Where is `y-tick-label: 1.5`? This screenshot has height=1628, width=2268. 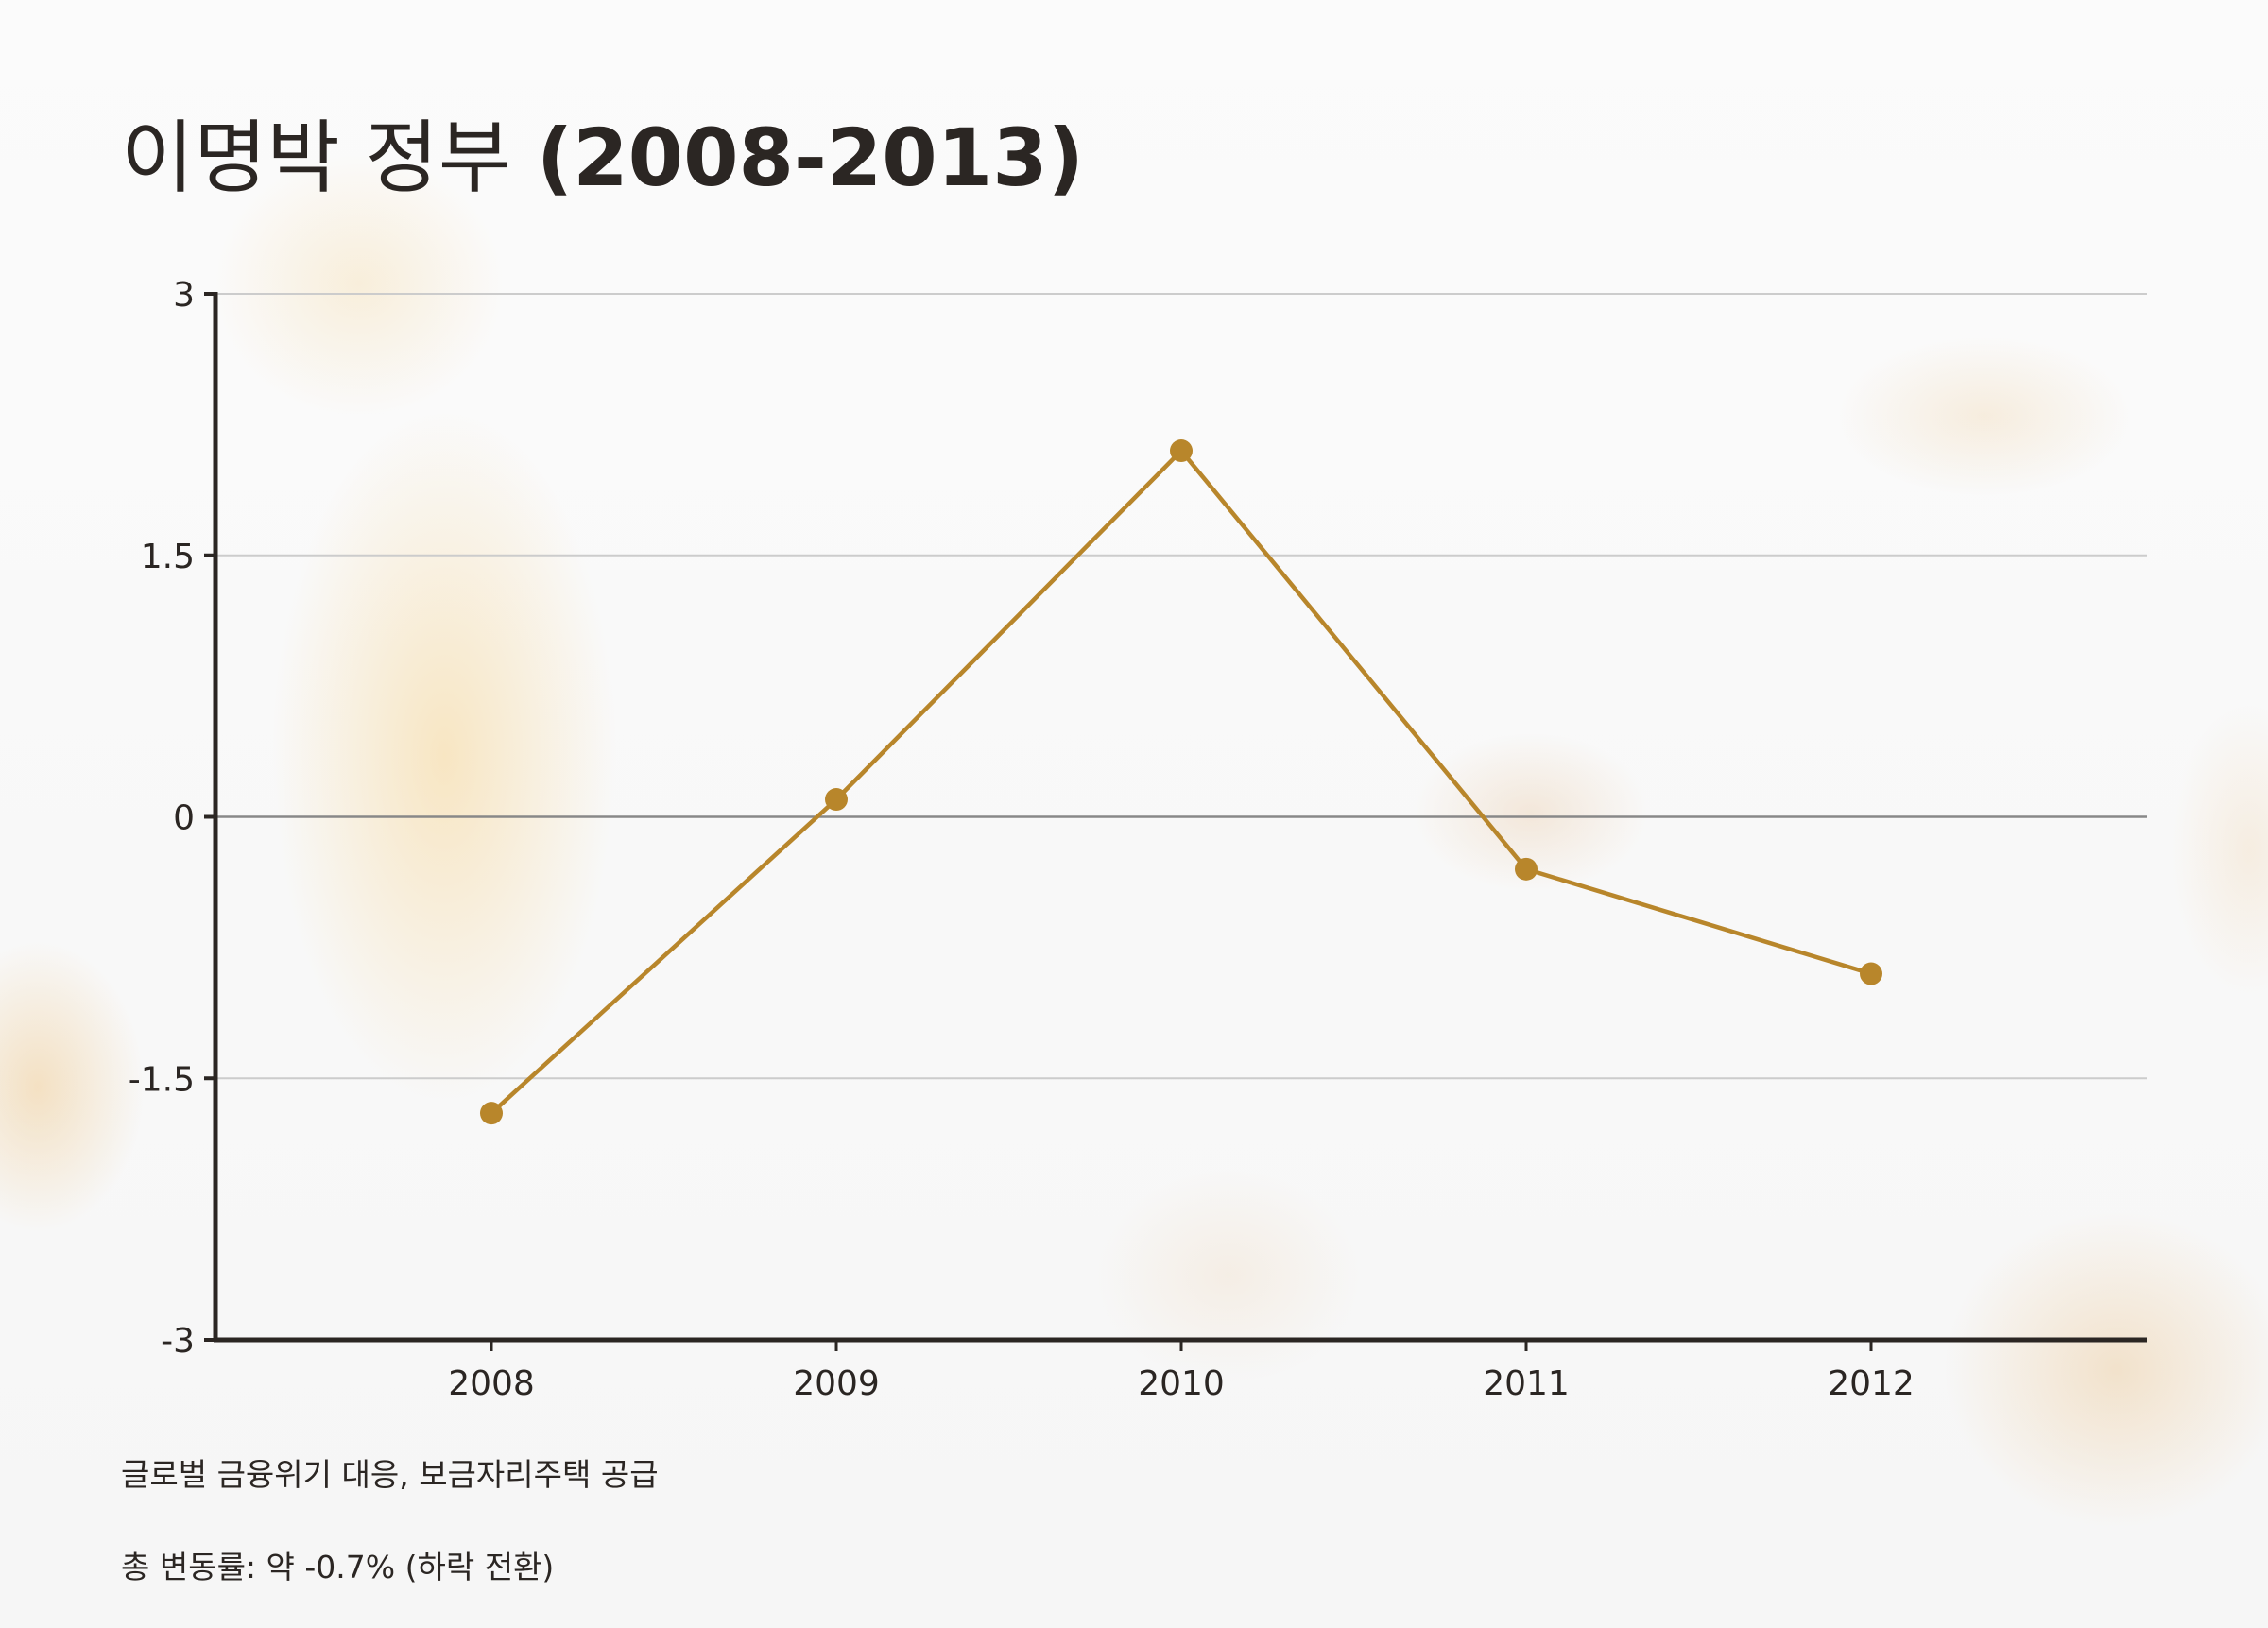 y-tick-label: 1.5 is located at coordinates (168, 557).